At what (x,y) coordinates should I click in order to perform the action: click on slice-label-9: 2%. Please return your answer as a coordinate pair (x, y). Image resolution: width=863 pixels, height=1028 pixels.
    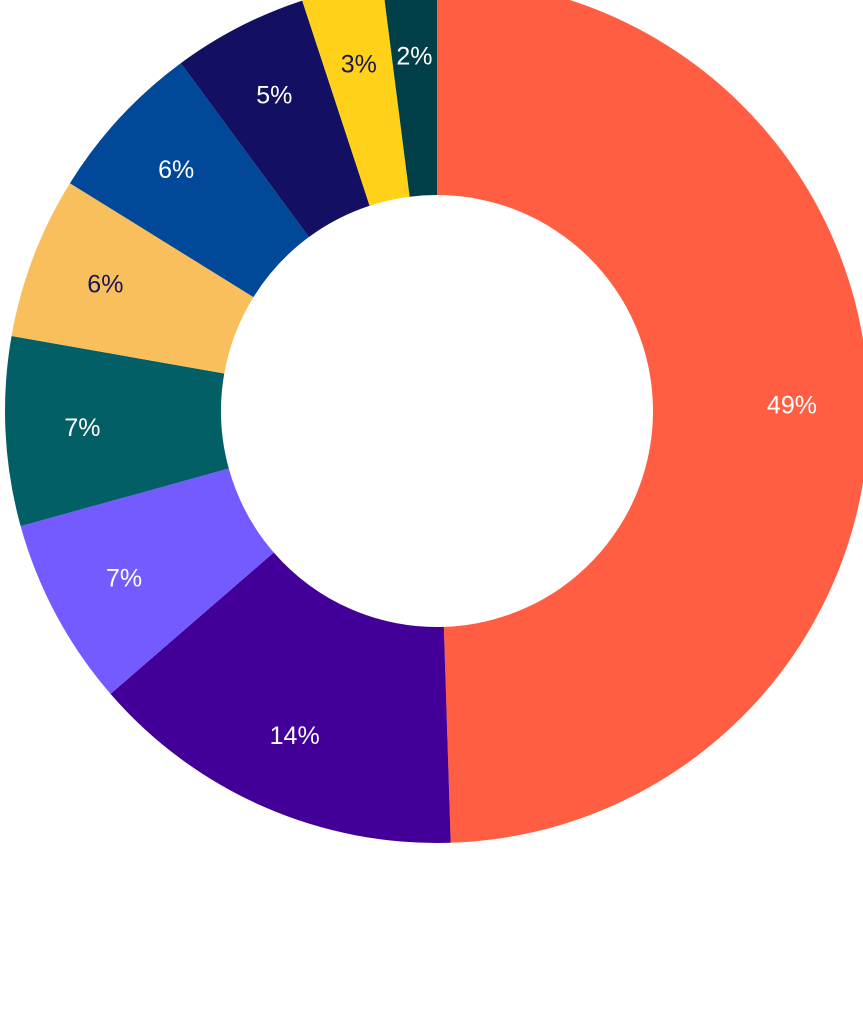
    Looking at the image, I should click on (414, 57).